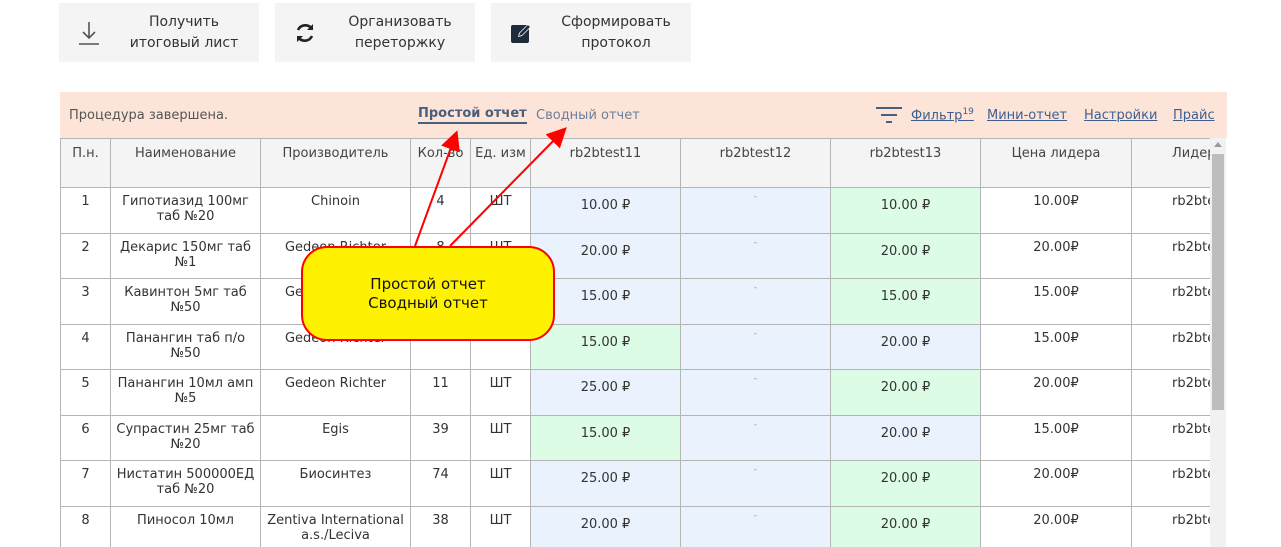  I want to click on filter-count: 19, so click(968, 111).